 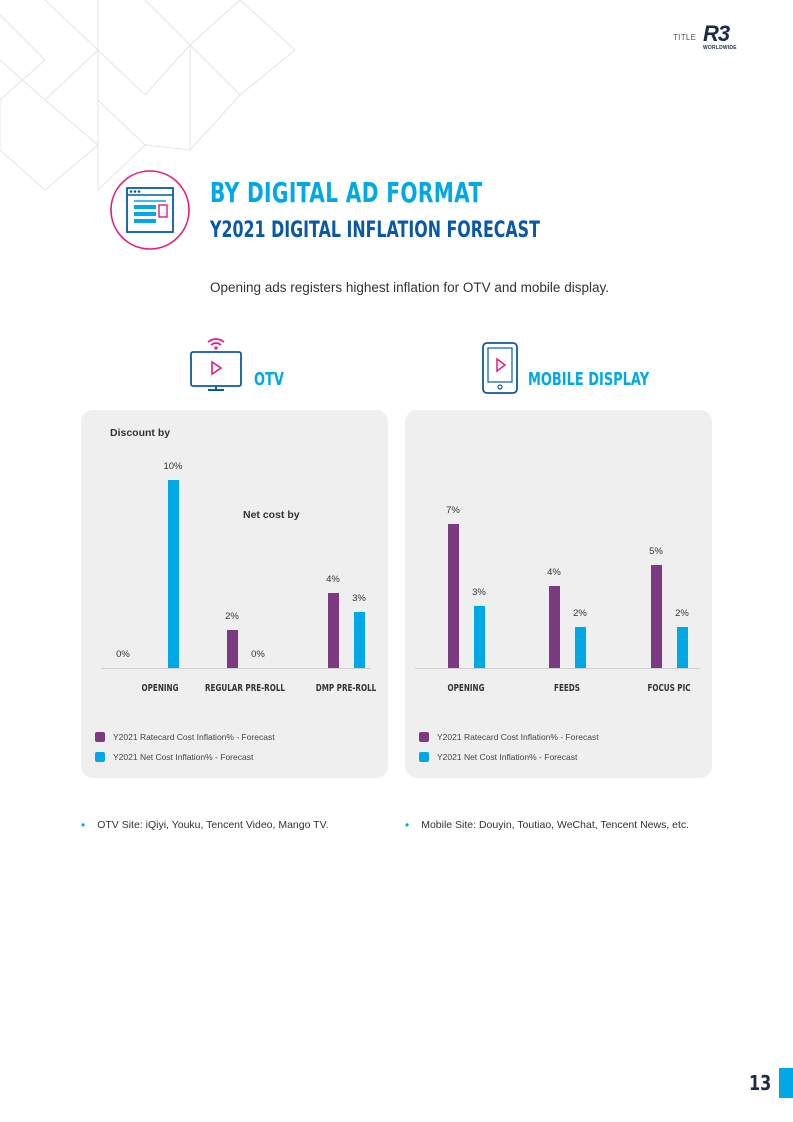 I want to click on mobile-play-icon, so click(x=500, y=368).